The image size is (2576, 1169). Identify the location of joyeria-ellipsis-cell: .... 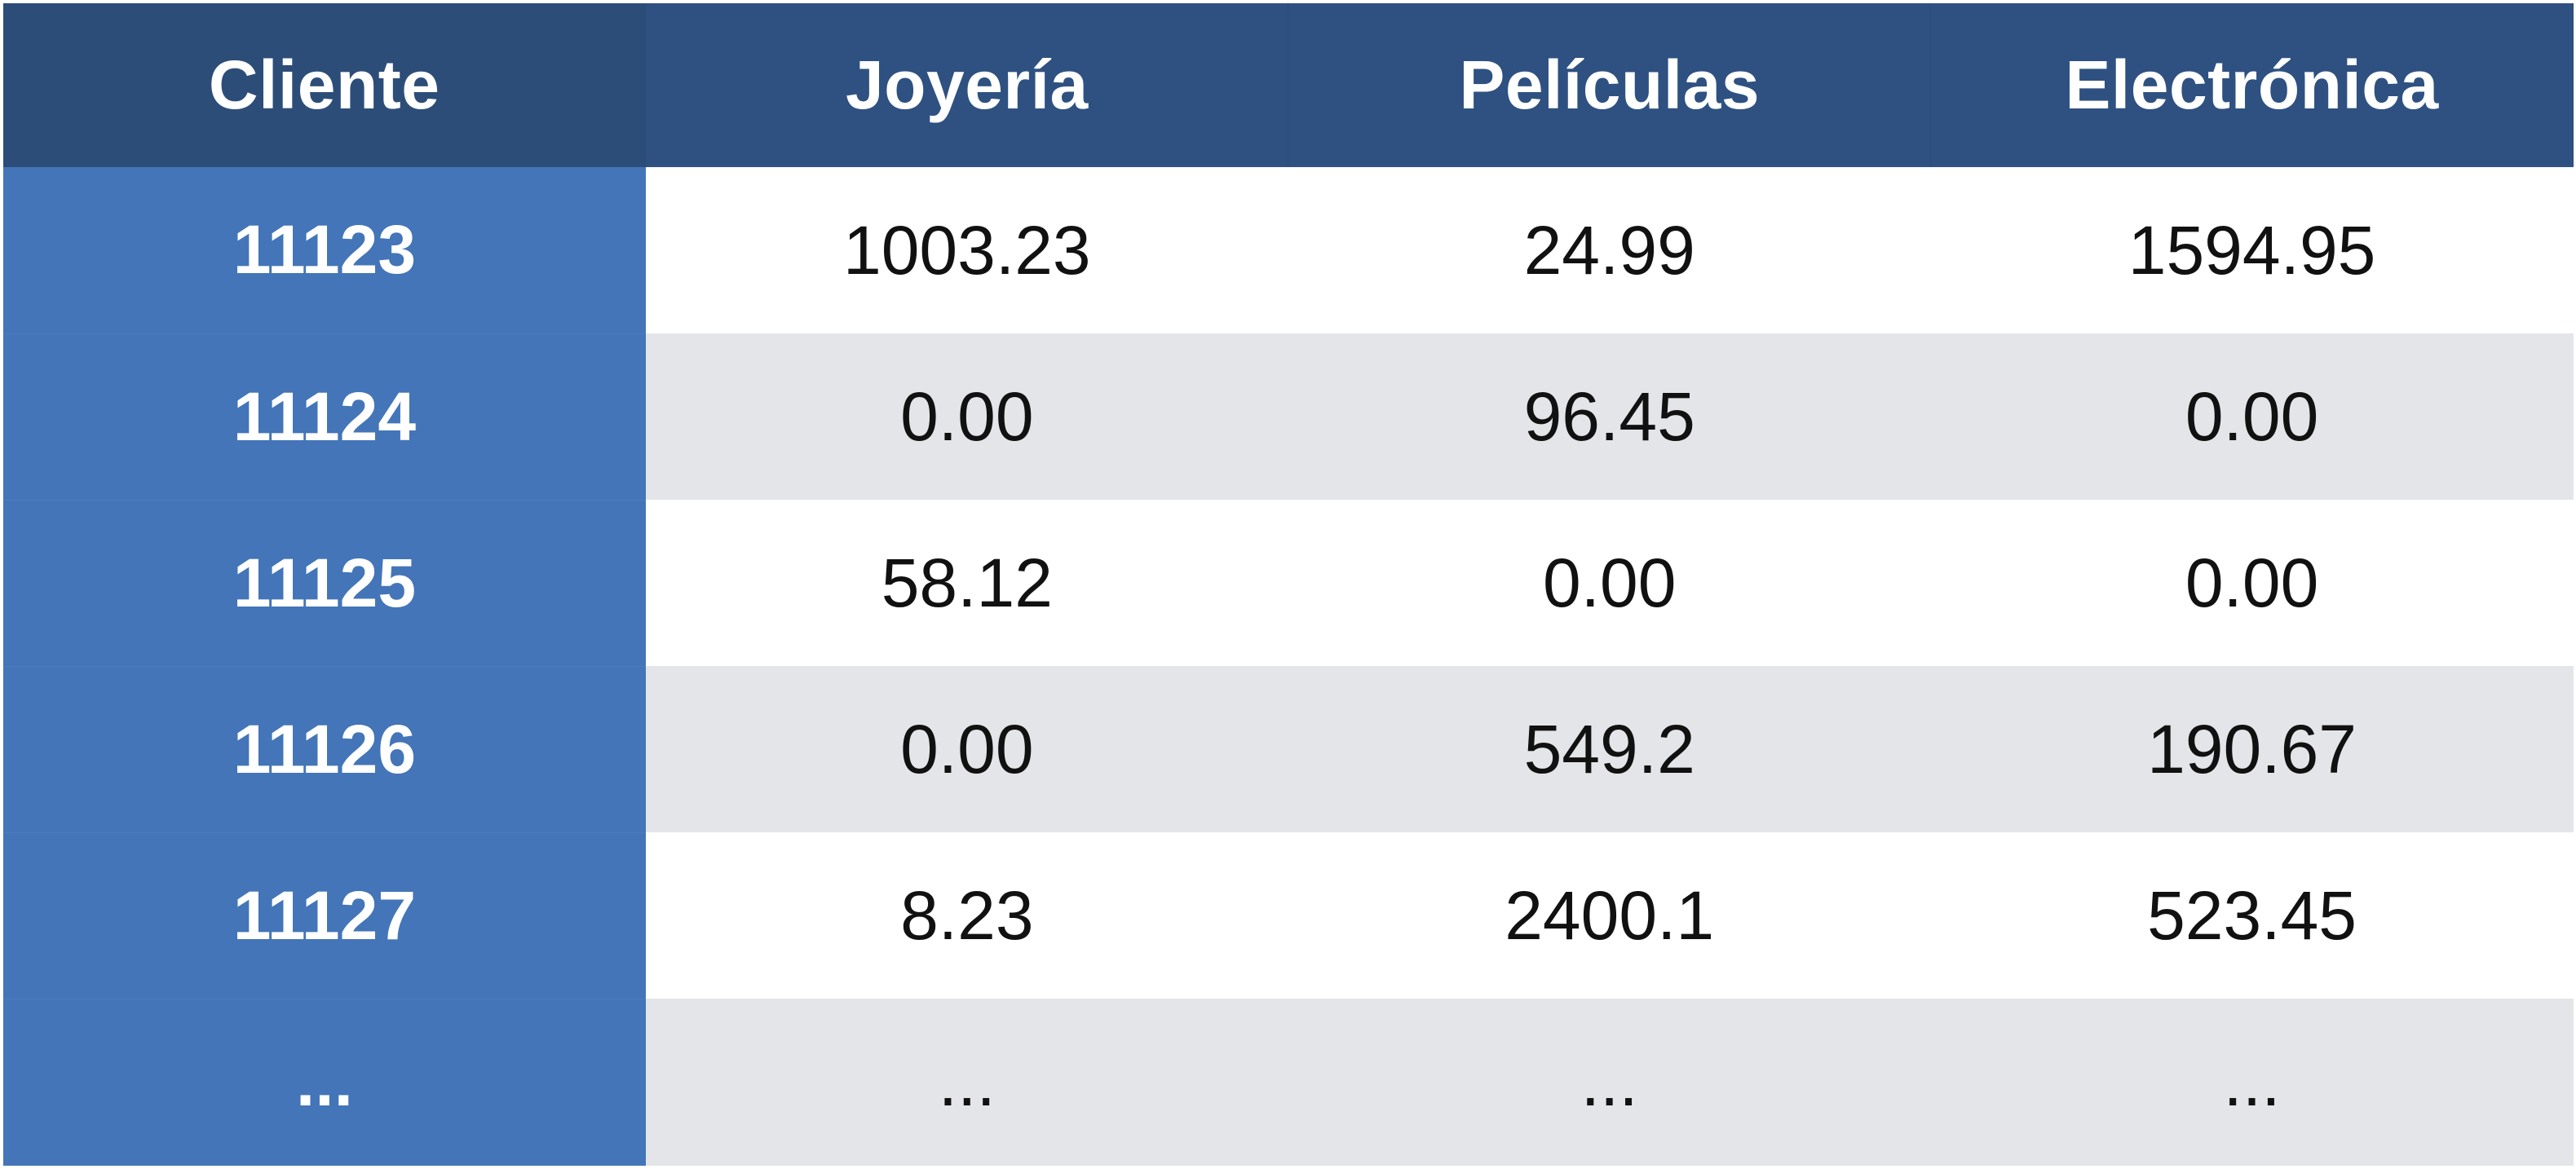
(966, 1082).